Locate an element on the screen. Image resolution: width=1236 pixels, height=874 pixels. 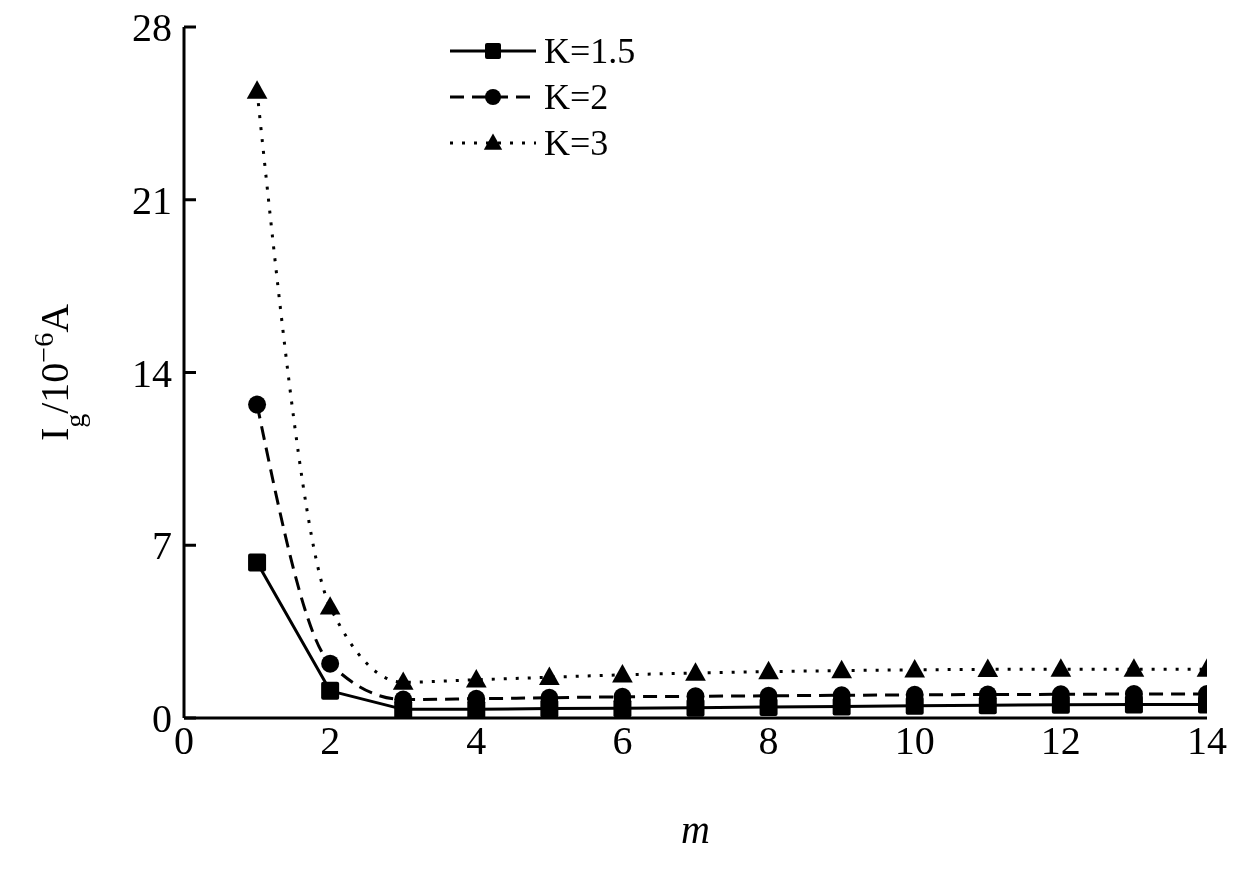
x-tick-label: 2 is located at coordinates (330, 741).